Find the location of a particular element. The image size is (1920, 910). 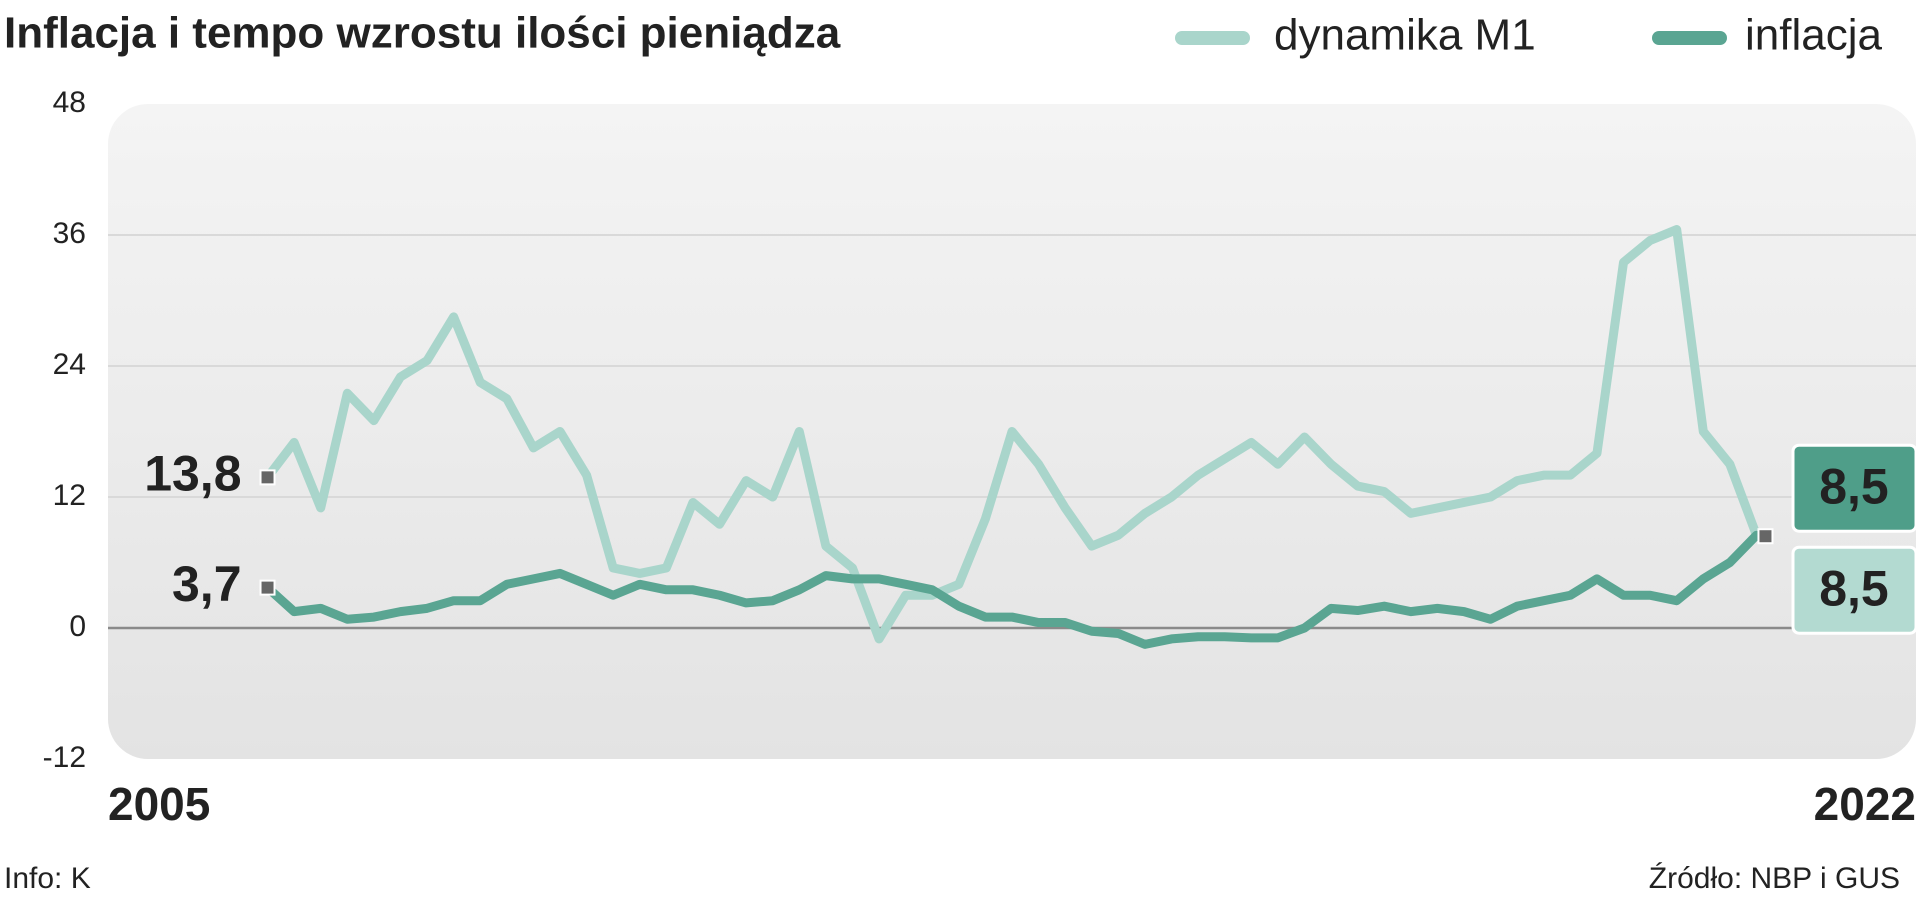

y-tick-label: 0 is located at coordinates (77, 626).